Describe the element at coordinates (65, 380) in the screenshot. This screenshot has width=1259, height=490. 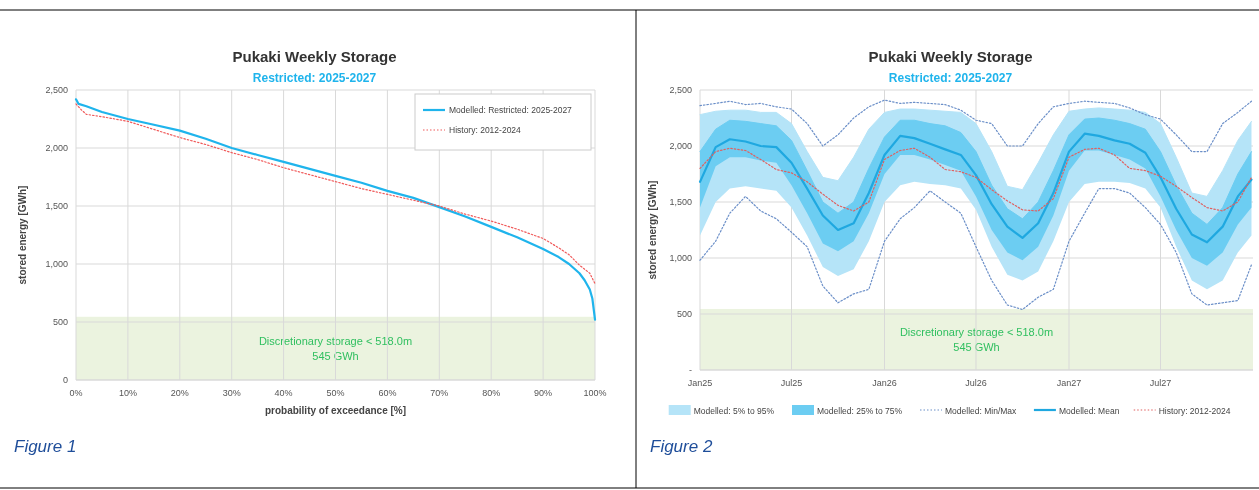
I see `y-tick-label: 0` at that location.